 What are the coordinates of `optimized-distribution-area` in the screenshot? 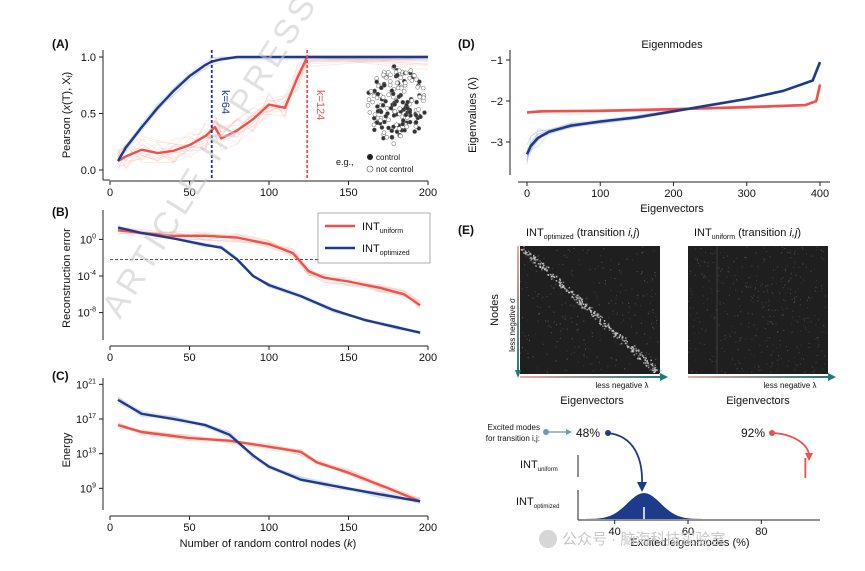 It's located at (655, 506).